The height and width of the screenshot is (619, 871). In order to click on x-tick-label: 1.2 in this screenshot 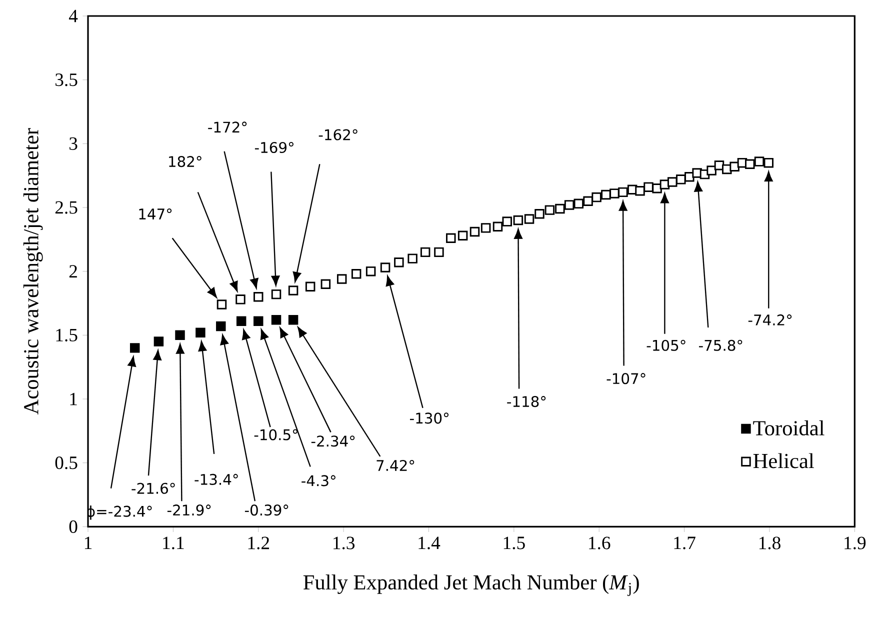, I will do `click(259, 543)`.